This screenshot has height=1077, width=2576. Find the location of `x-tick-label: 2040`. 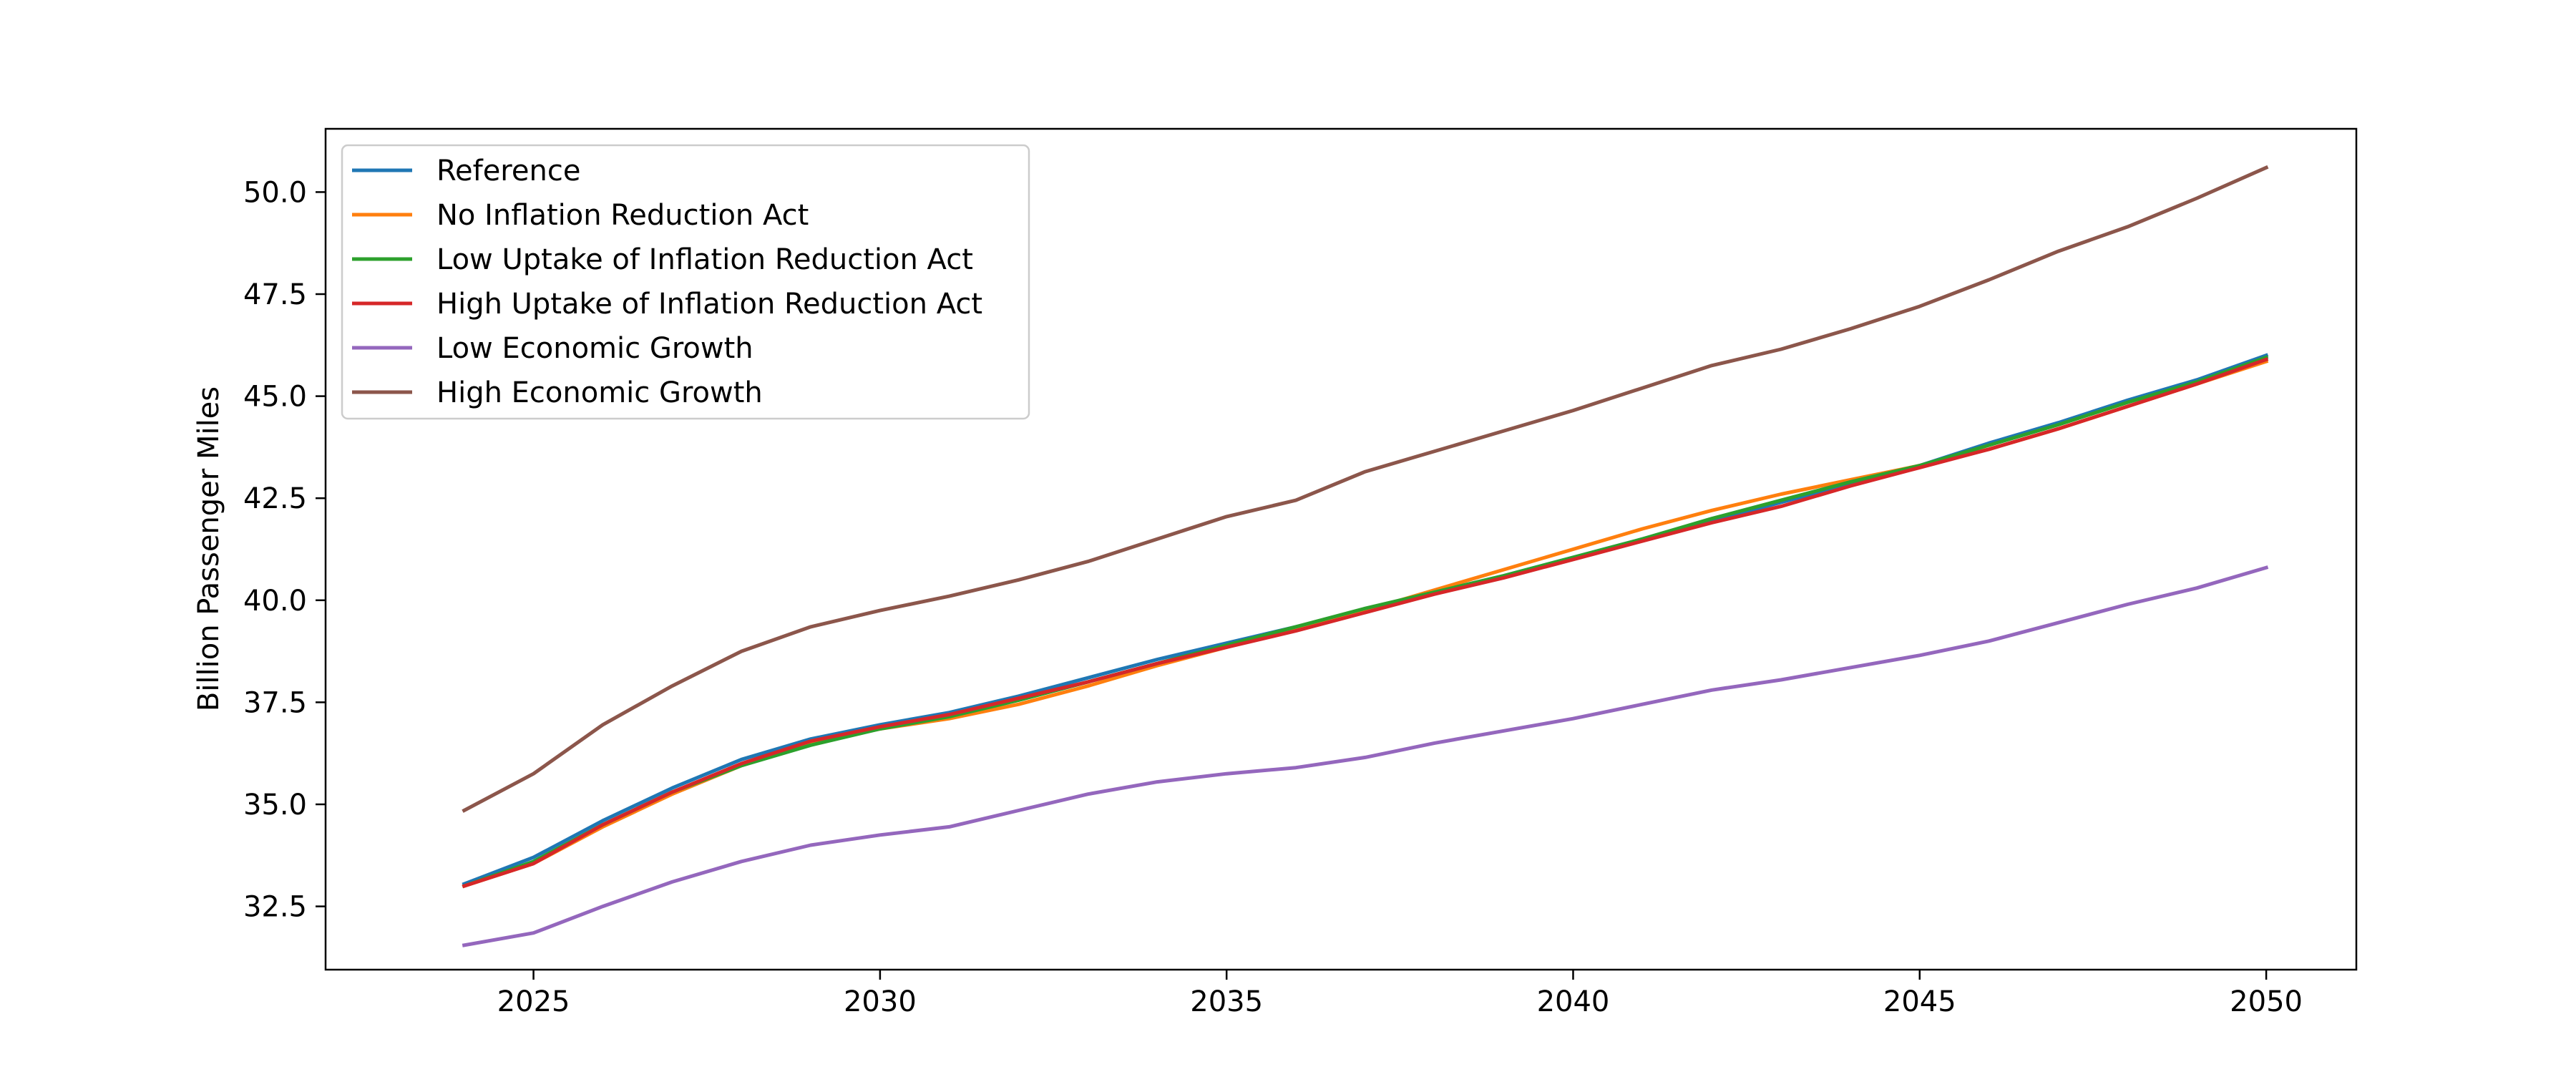

x-tick-label: 2040 is located at coordinates (1573, 1002).